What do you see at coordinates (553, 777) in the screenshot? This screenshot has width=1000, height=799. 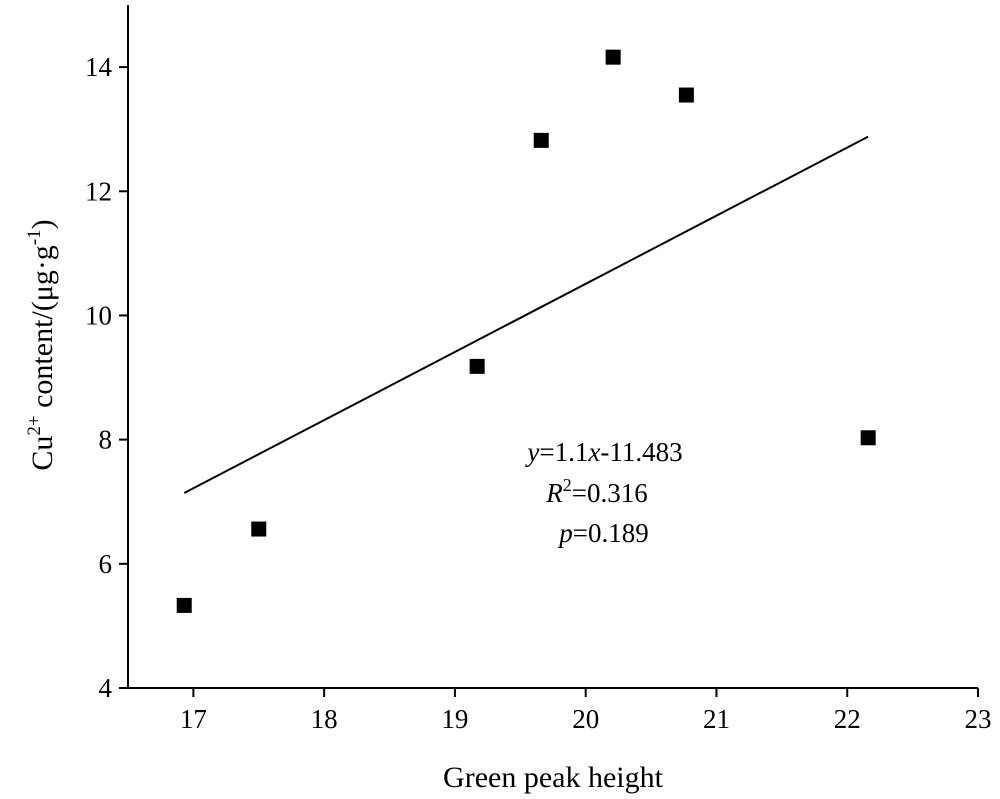 I see `x-axis-title: Green peak height` at bounding box center [553, 777].